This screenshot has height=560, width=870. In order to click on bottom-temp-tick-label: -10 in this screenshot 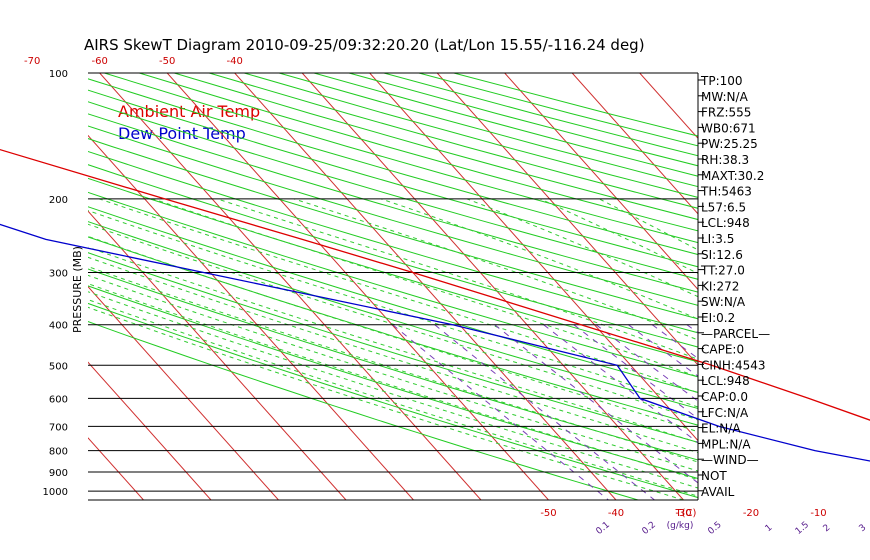, I will do `click(818, 513)`.